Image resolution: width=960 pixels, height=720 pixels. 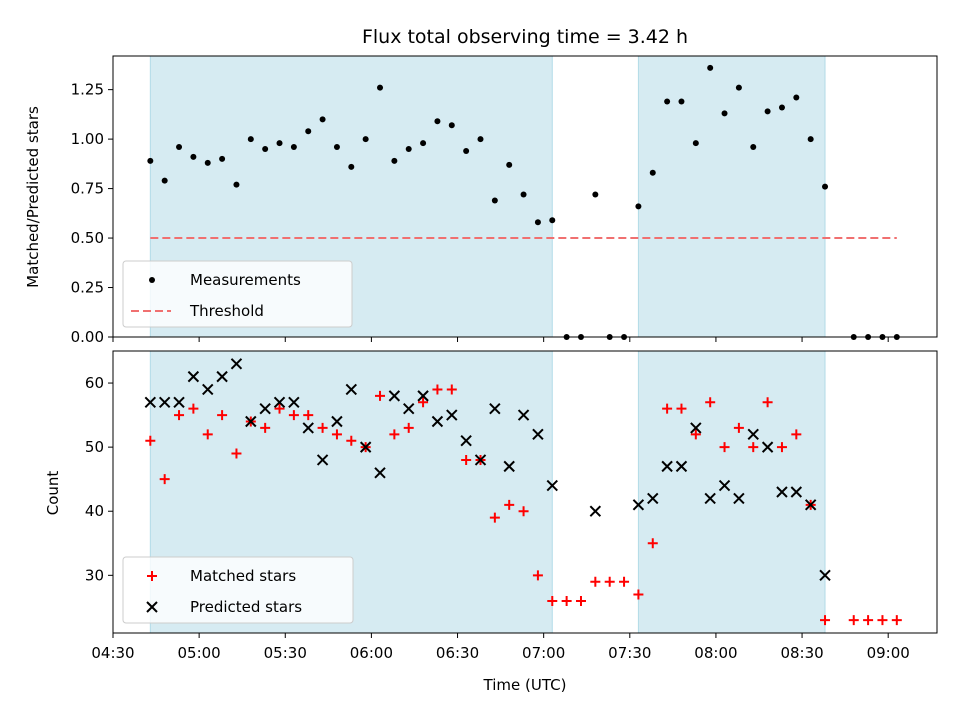 What do you see at coordinates (94, 511) in the screenshot?
I see `y-tick-label: 40` at bounding box center [94, 511].